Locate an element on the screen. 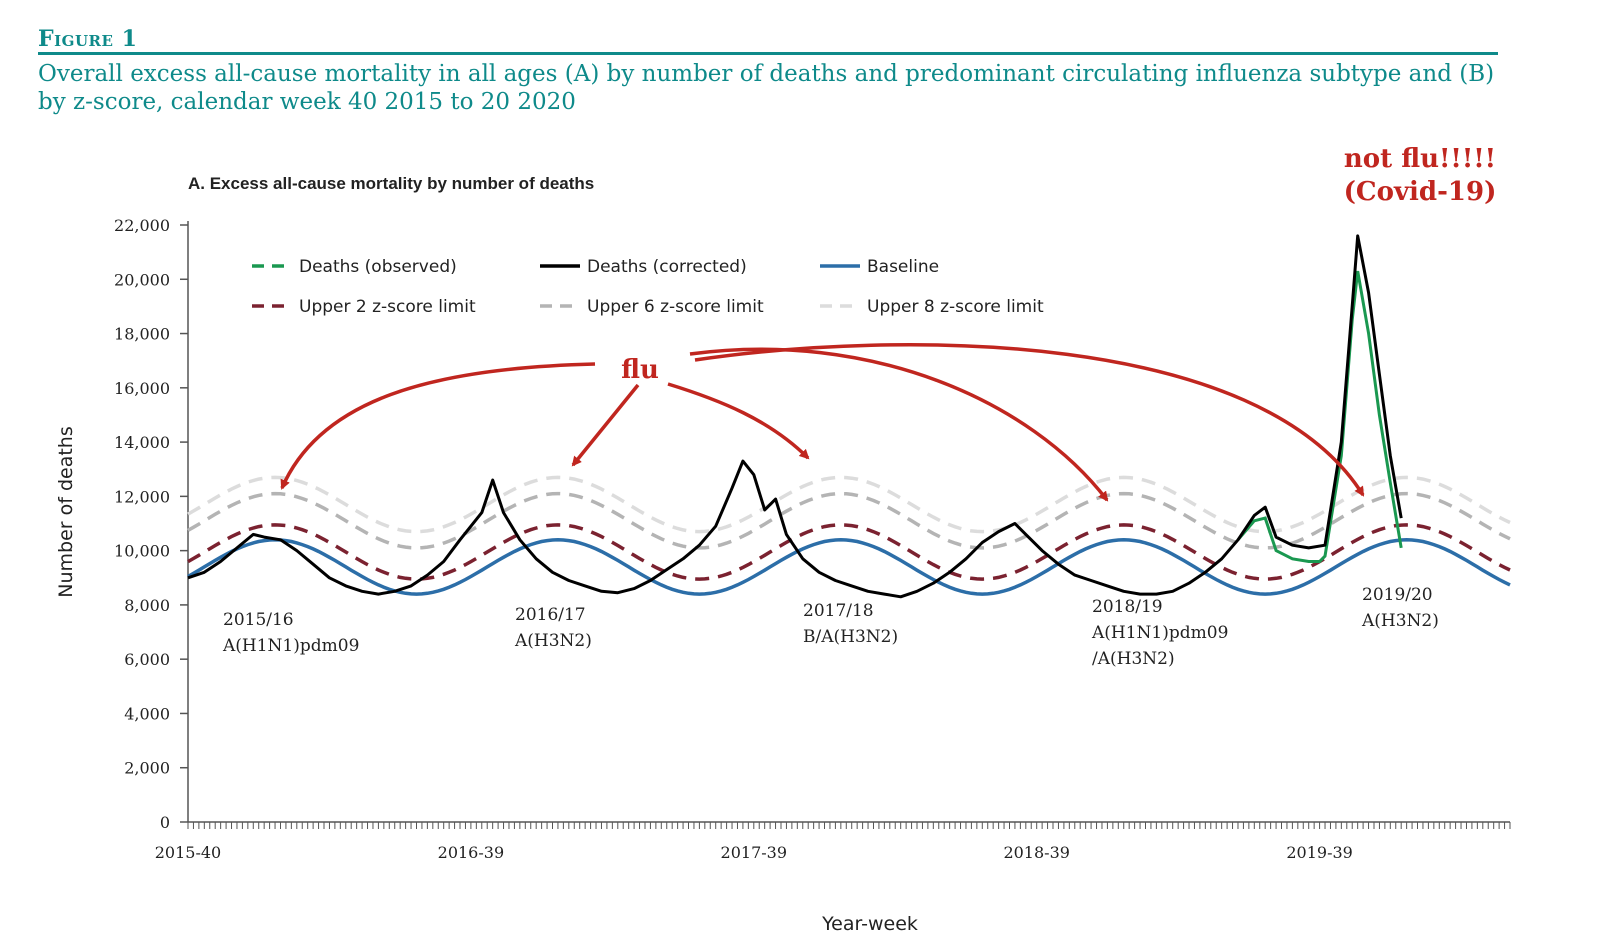  season-label-3: 2018/19 A(H1N1)pdm09/A(H3N2) is located at coordinates (1159, 633).